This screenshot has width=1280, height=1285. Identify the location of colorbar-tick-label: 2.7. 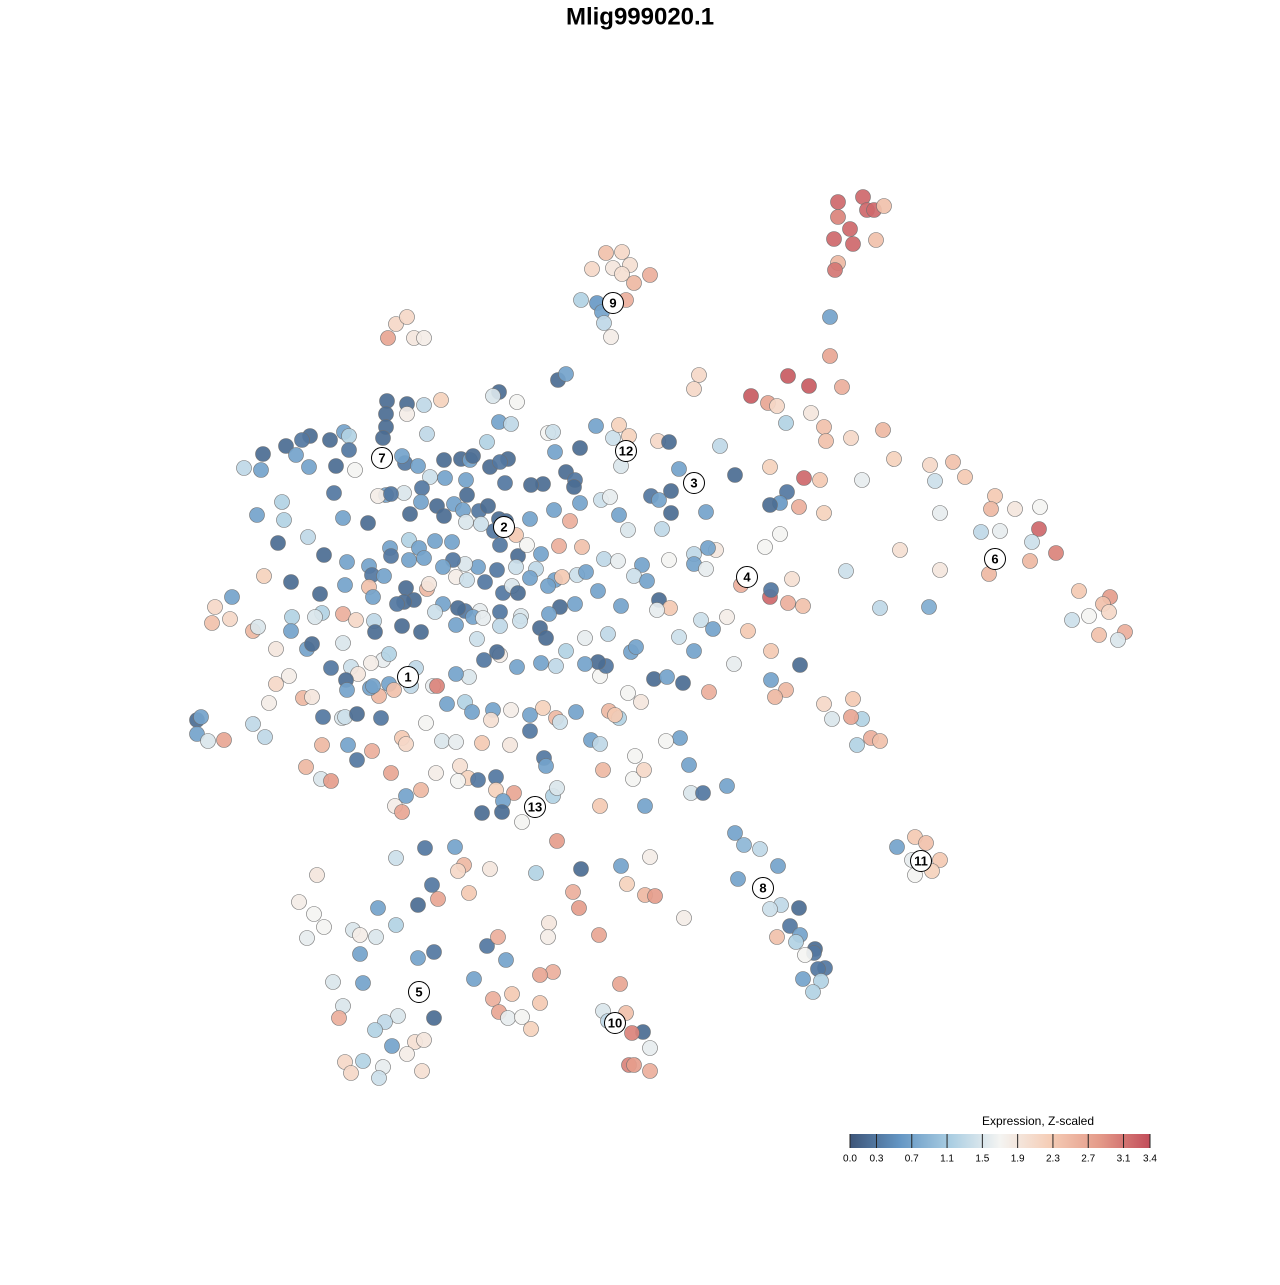
(1088, 1159).